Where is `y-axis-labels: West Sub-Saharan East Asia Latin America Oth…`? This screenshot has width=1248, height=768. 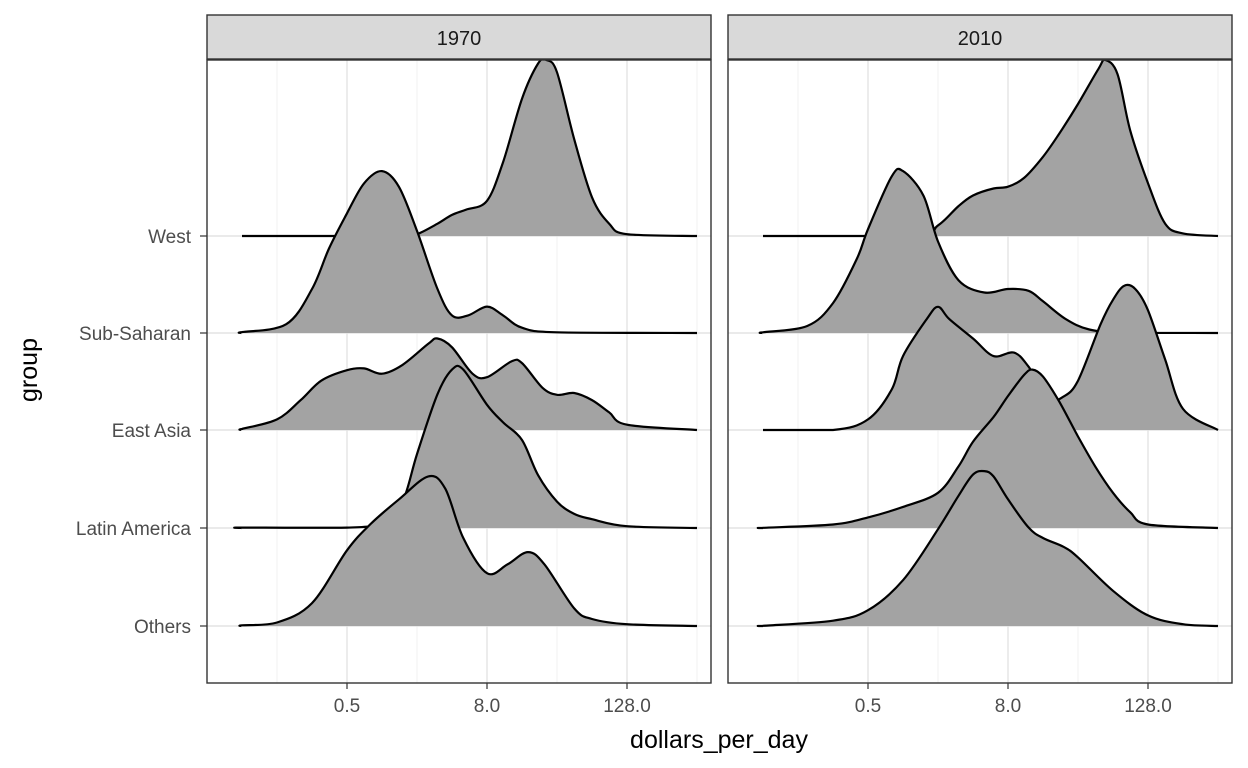 y-axis-labels: West Sub-Saharan East Asia Latin America Oth… is located at coordinates (141, 432).